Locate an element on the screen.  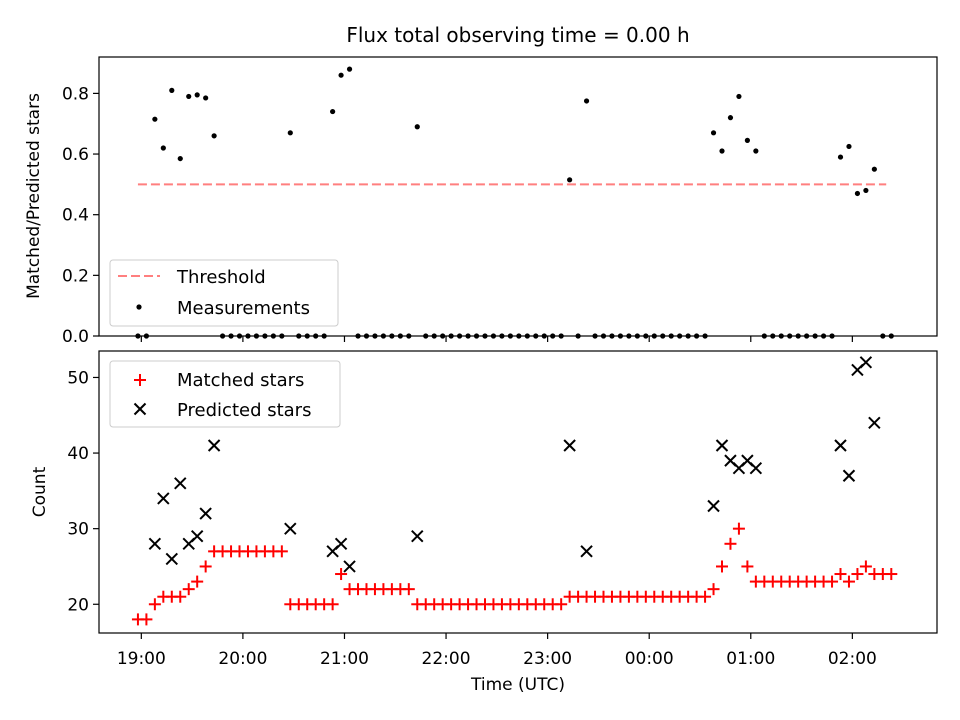
bottom-y-tick-label: 20 is located at coordinates (78, 605).